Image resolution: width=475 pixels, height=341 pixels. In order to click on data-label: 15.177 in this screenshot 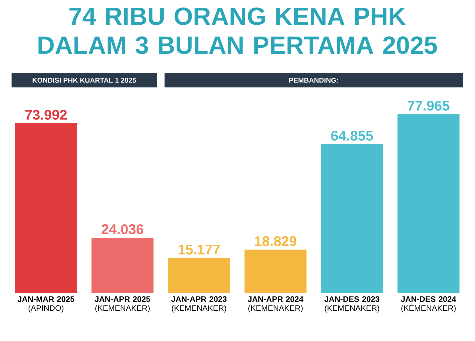, I will do `click(199, 249)`.